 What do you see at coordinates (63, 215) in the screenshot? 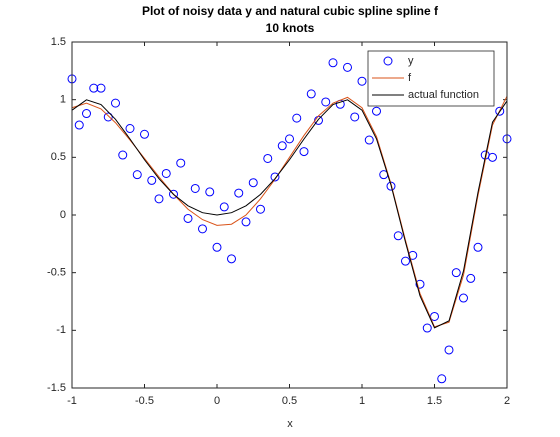
I see `y-tick-label: 0` at bounding box center [63, 215].